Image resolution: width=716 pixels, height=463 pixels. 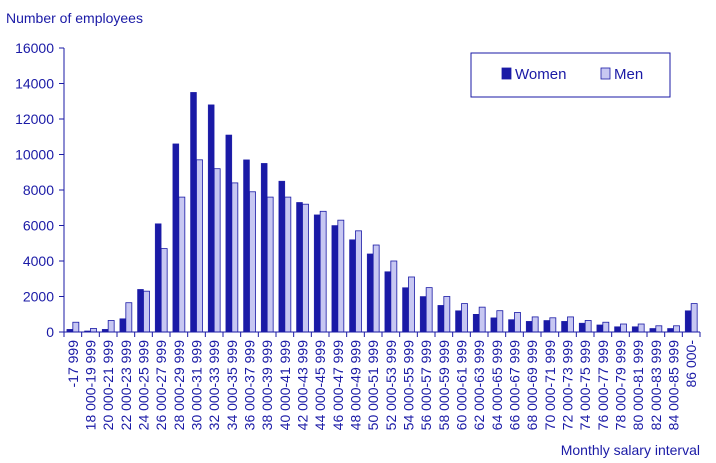 What do you see at coordinates (144, 385) in the screenshot?
I see `x-tick-label: 24 000-25 999` at bounding box center [144, 385].